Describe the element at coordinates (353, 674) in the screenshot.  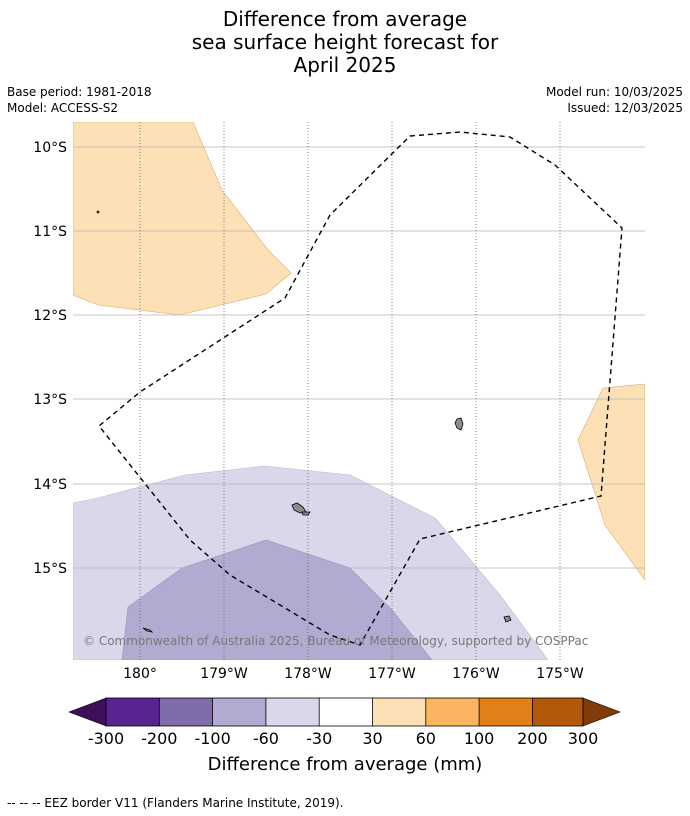
I see `longitude-labels: 180° 179°W 178°W 177°W 176°W 175°W` at that location.